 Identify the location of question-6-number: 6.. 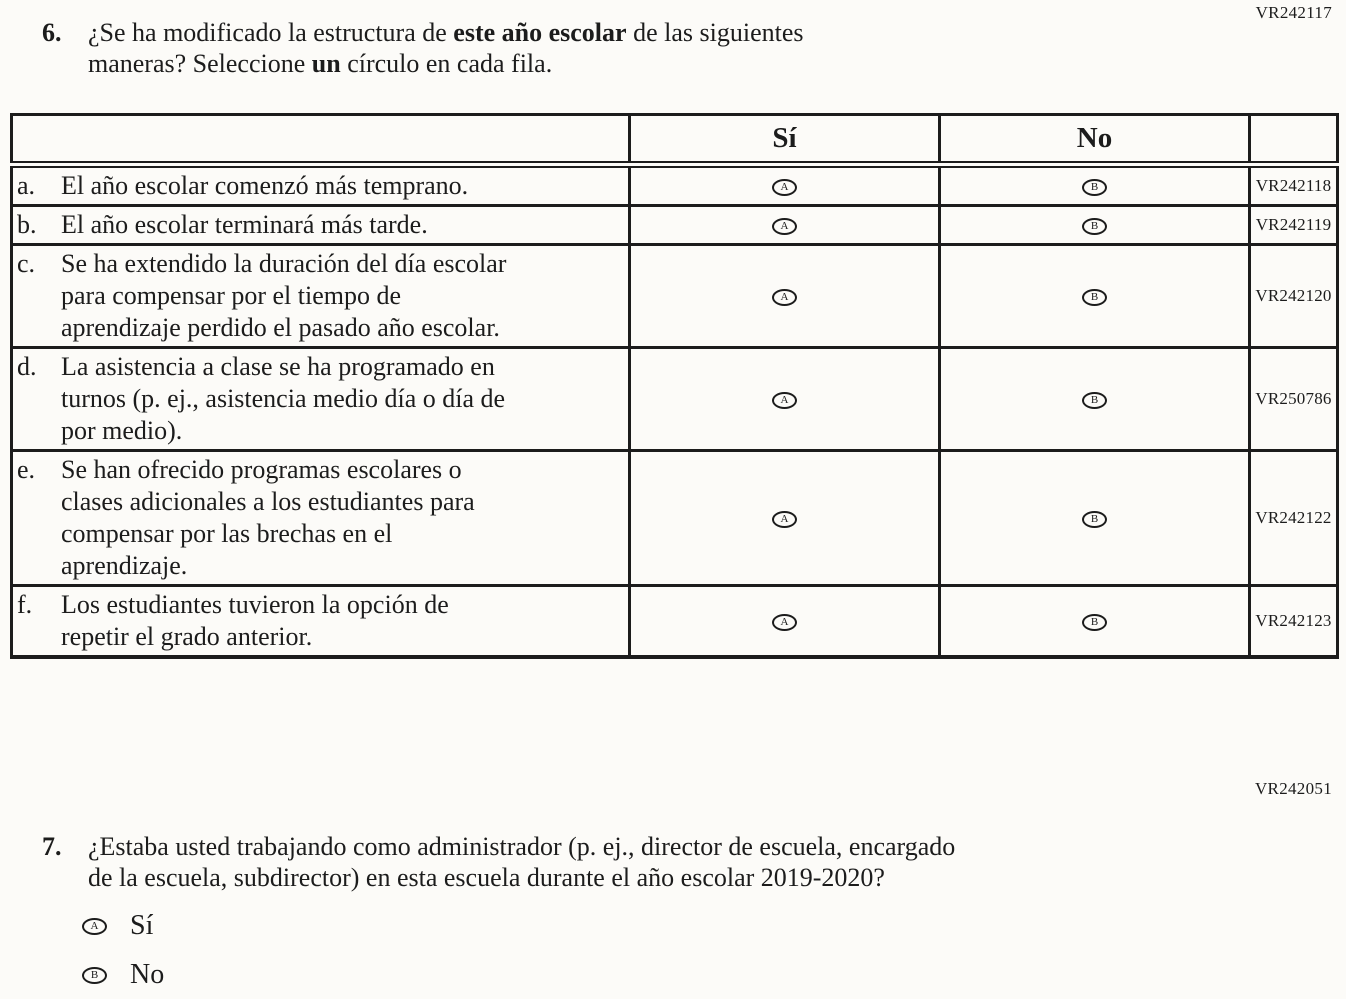
(52, 32).